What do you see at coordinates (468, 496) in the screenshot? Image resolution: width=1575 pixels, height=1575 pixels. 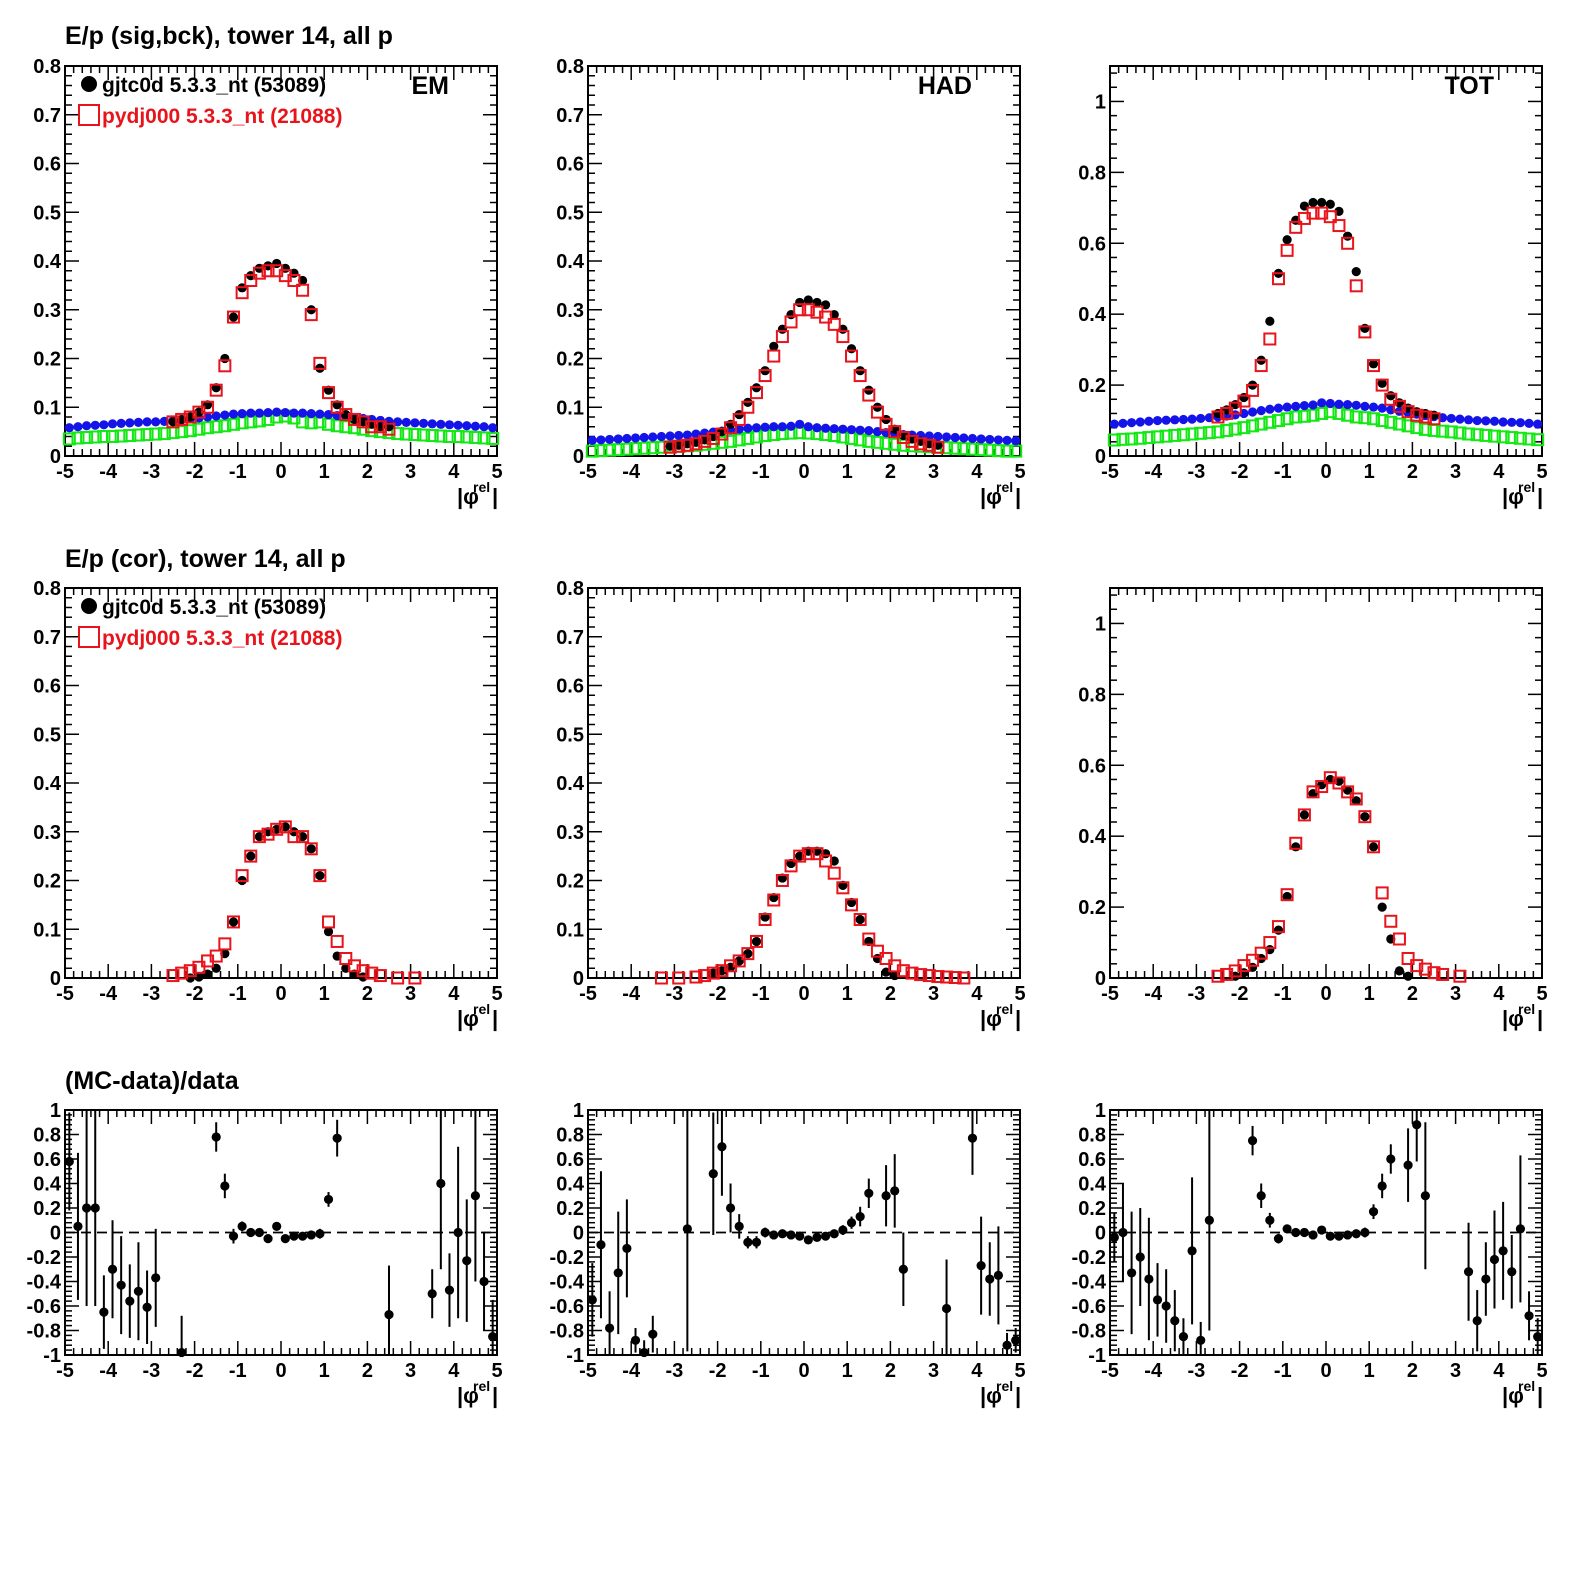 I see `x-axis-label: |φ` at bounding box center [468, 496].